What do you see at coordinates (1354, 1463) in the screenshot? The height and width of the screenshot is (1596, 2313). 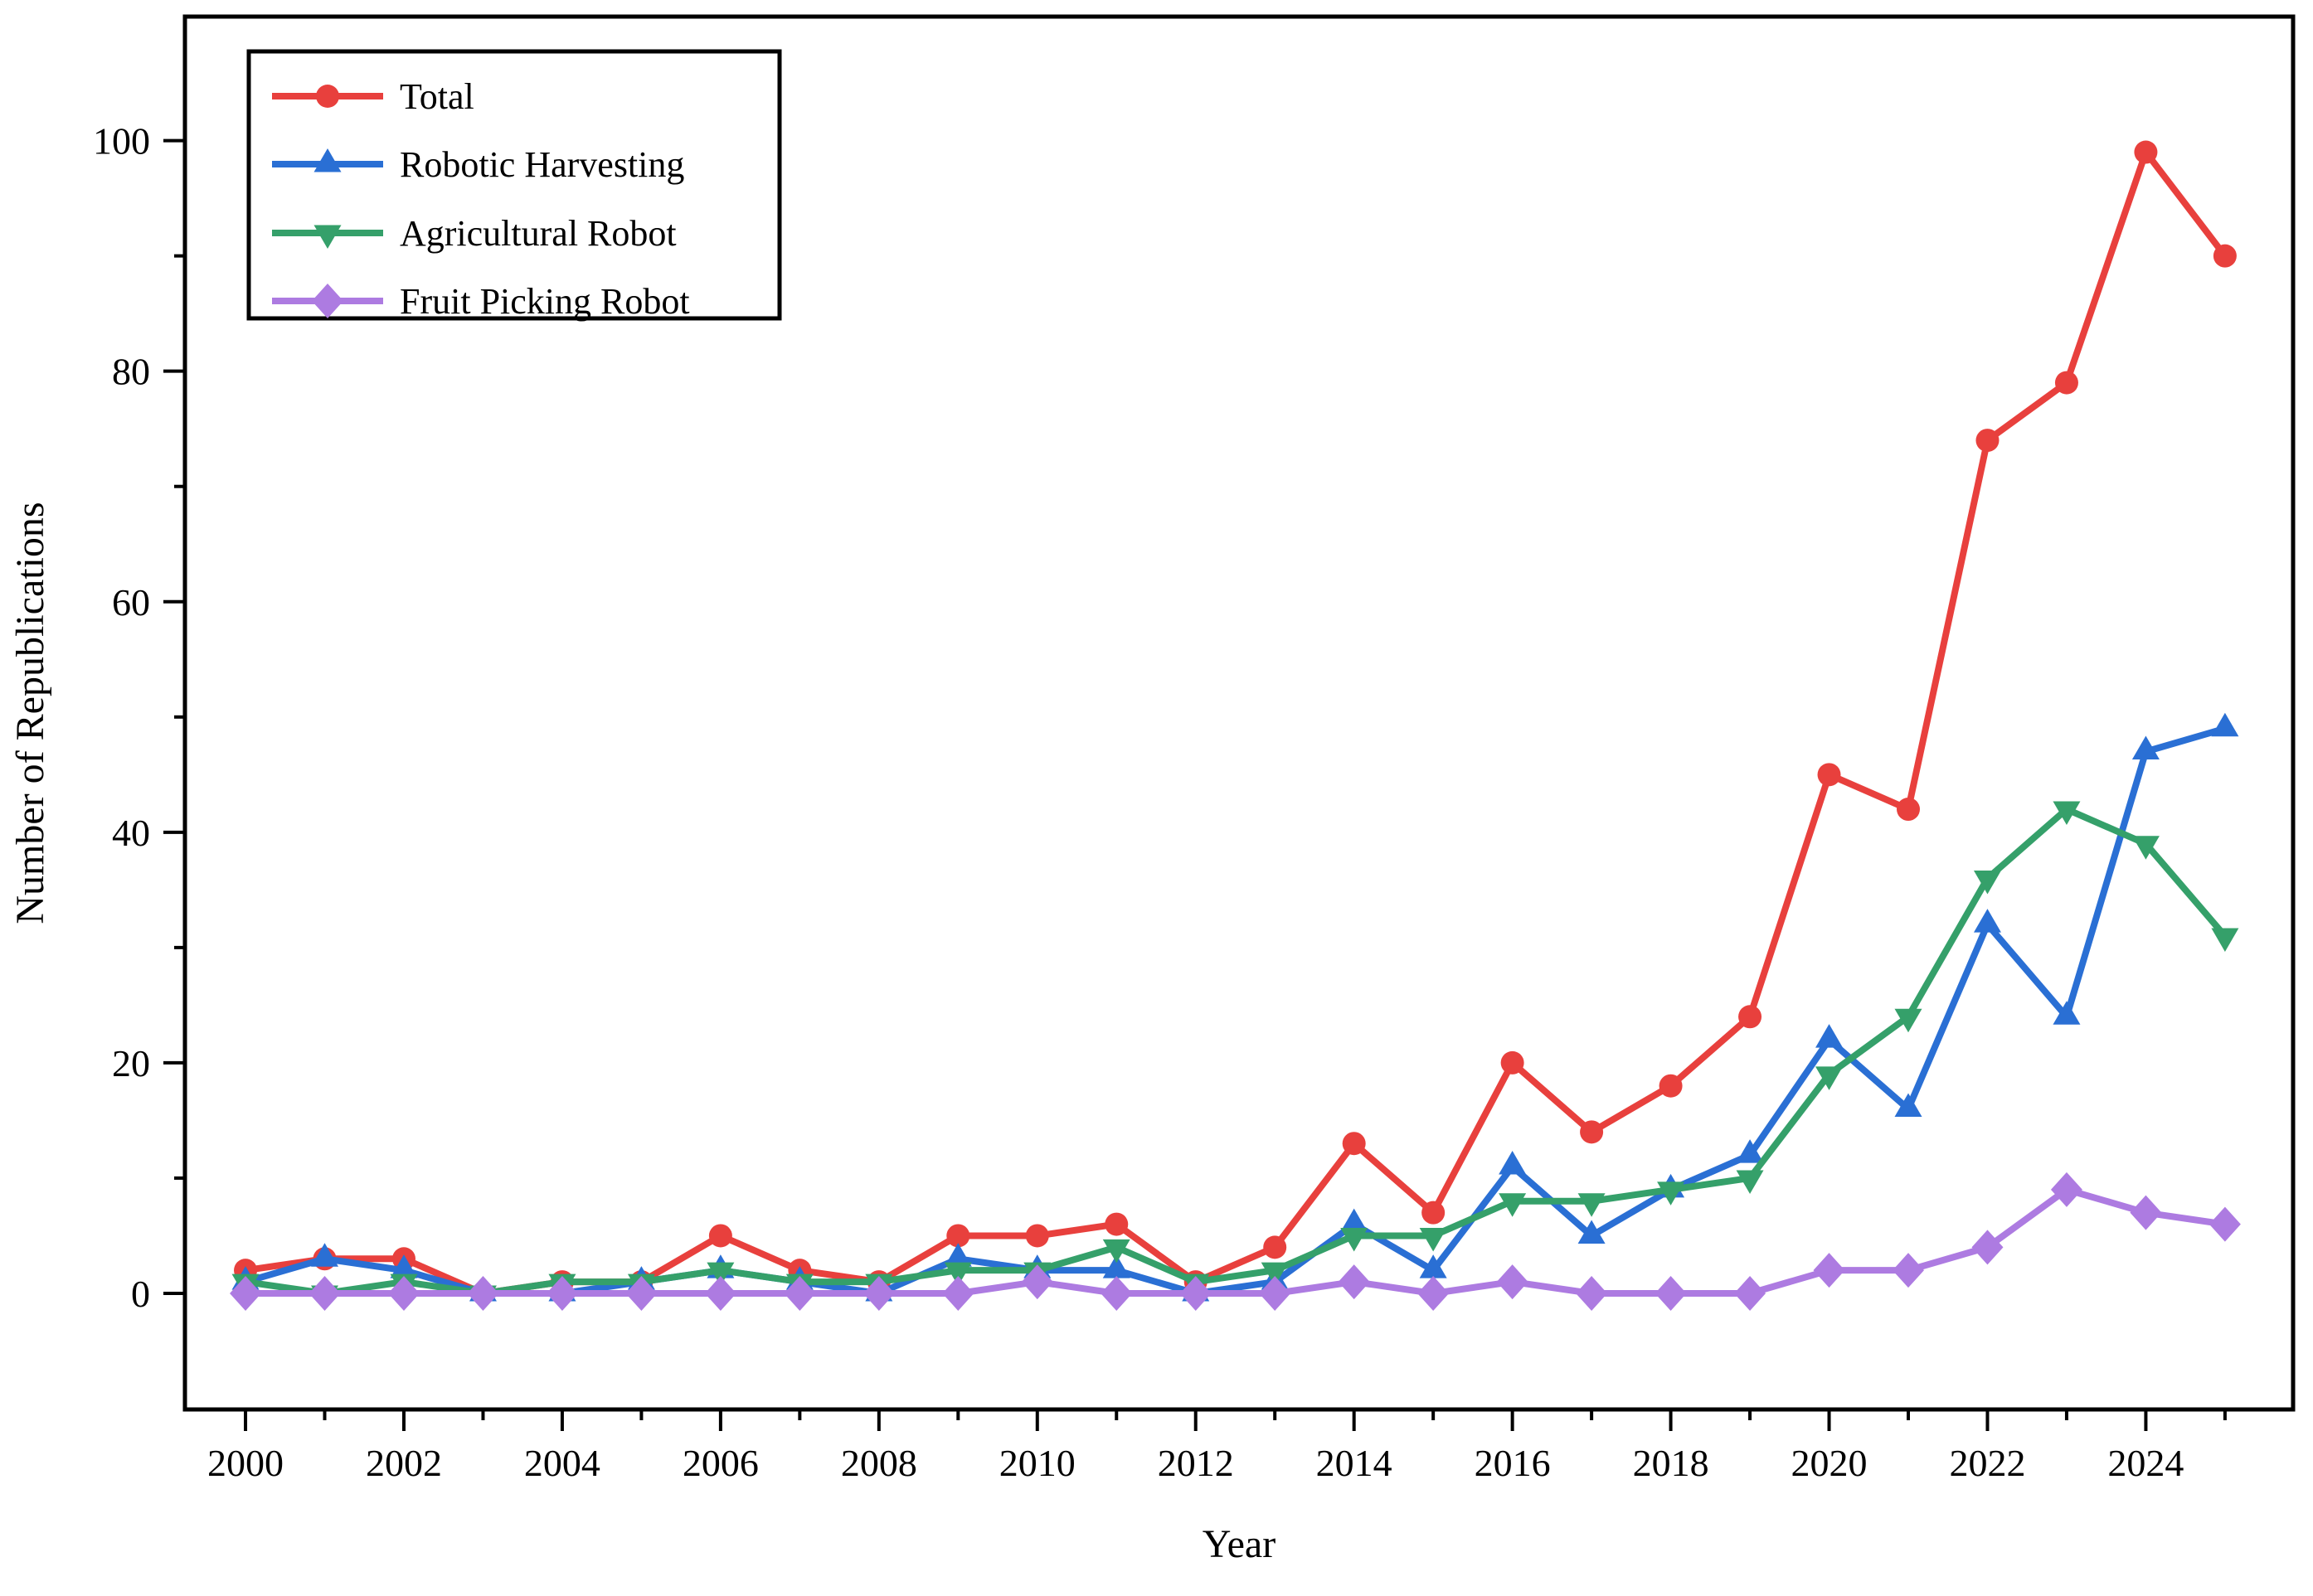 I see `x-tick-label: 2014` at bounding box center [1354, 1463].